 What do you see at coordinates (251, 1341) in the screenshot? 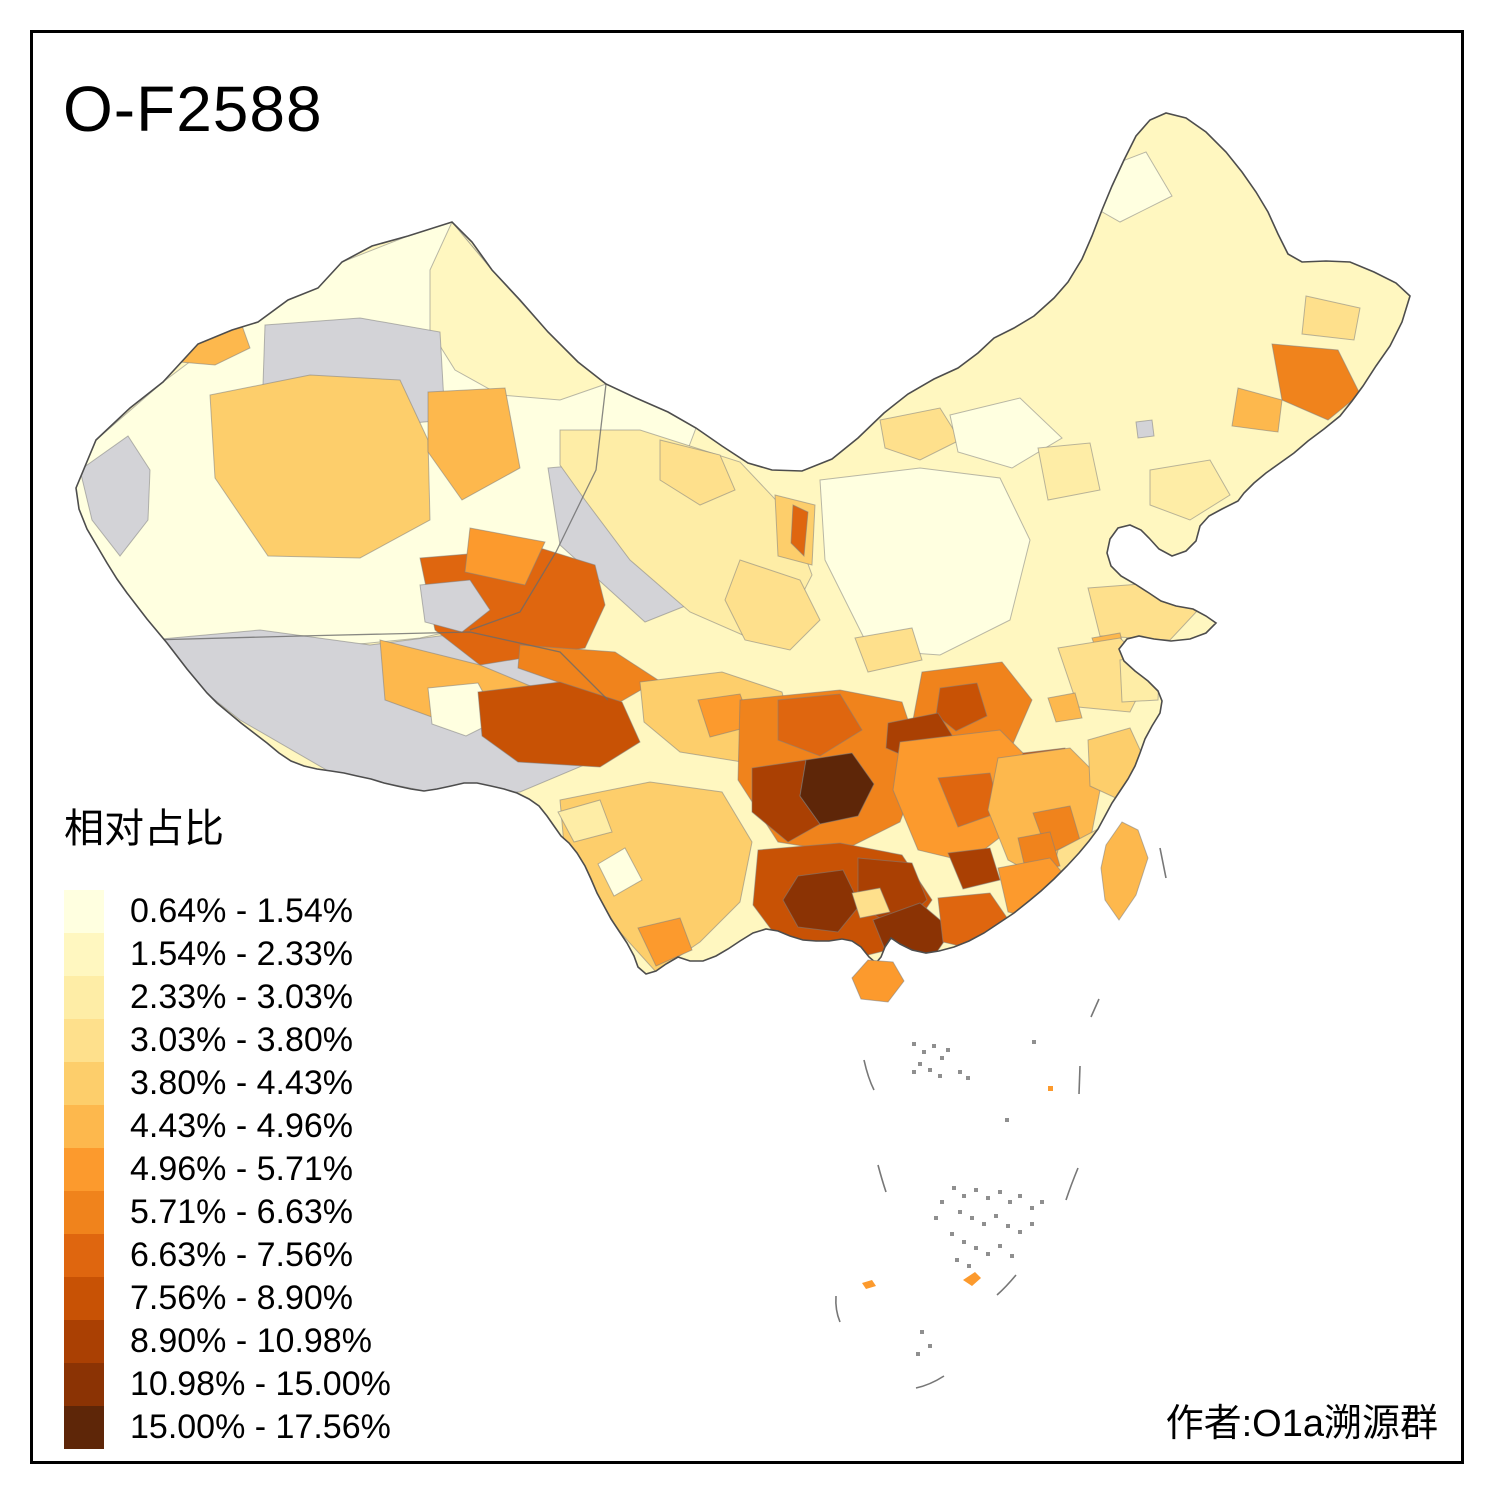
I see `legend-label: 8.90% - 10.98%` at bounding box center [251, 1341].